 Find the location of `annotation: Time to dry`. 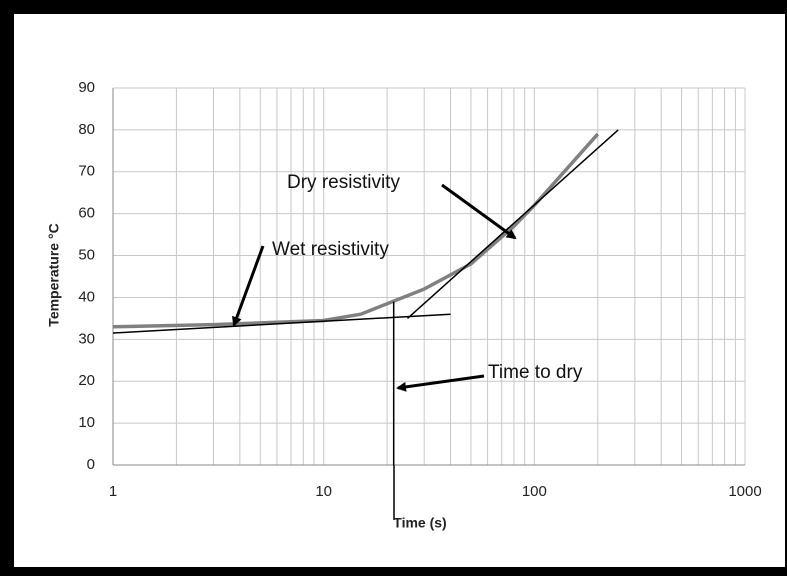

annotation: Time to dry is located at coordinates (535, 372).